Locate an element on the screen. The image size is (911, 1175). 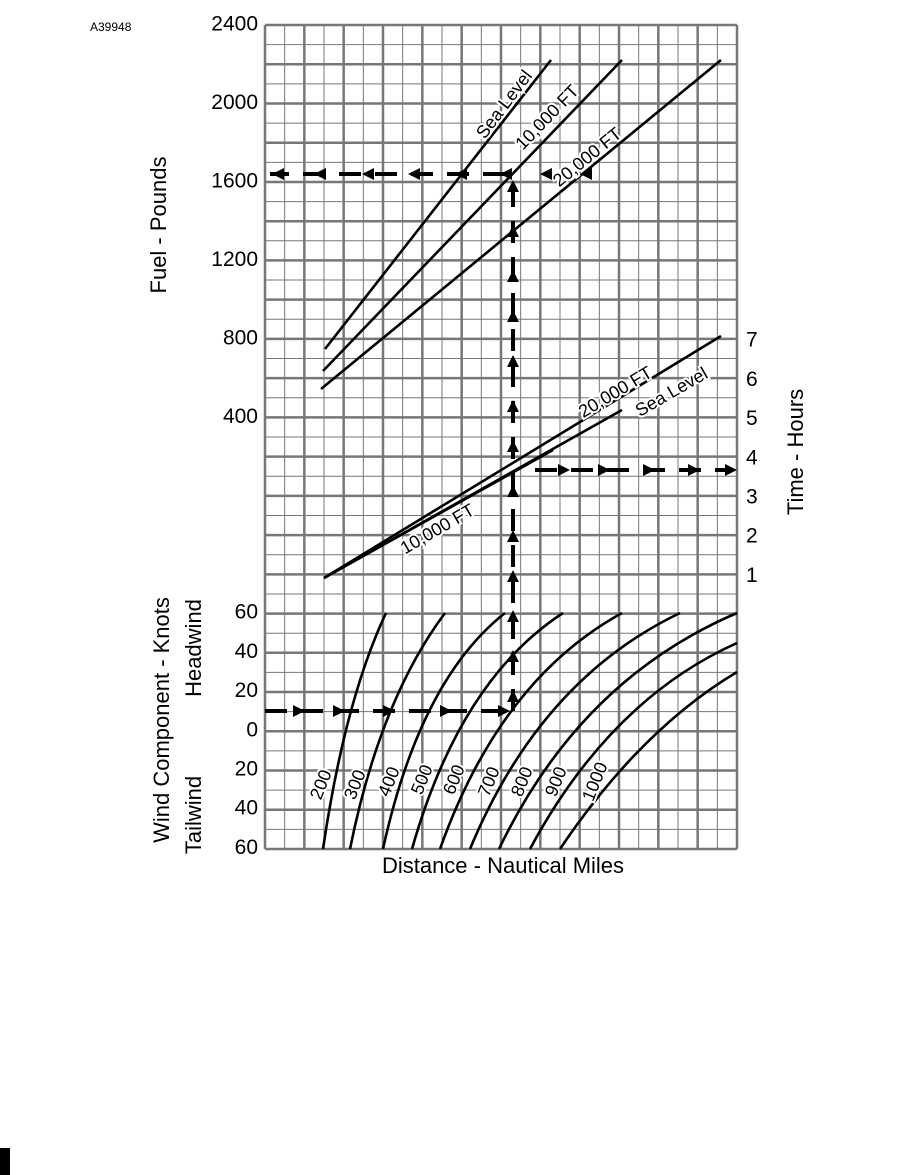
fuel-tick: 400 is located at coordinates (240, 416).